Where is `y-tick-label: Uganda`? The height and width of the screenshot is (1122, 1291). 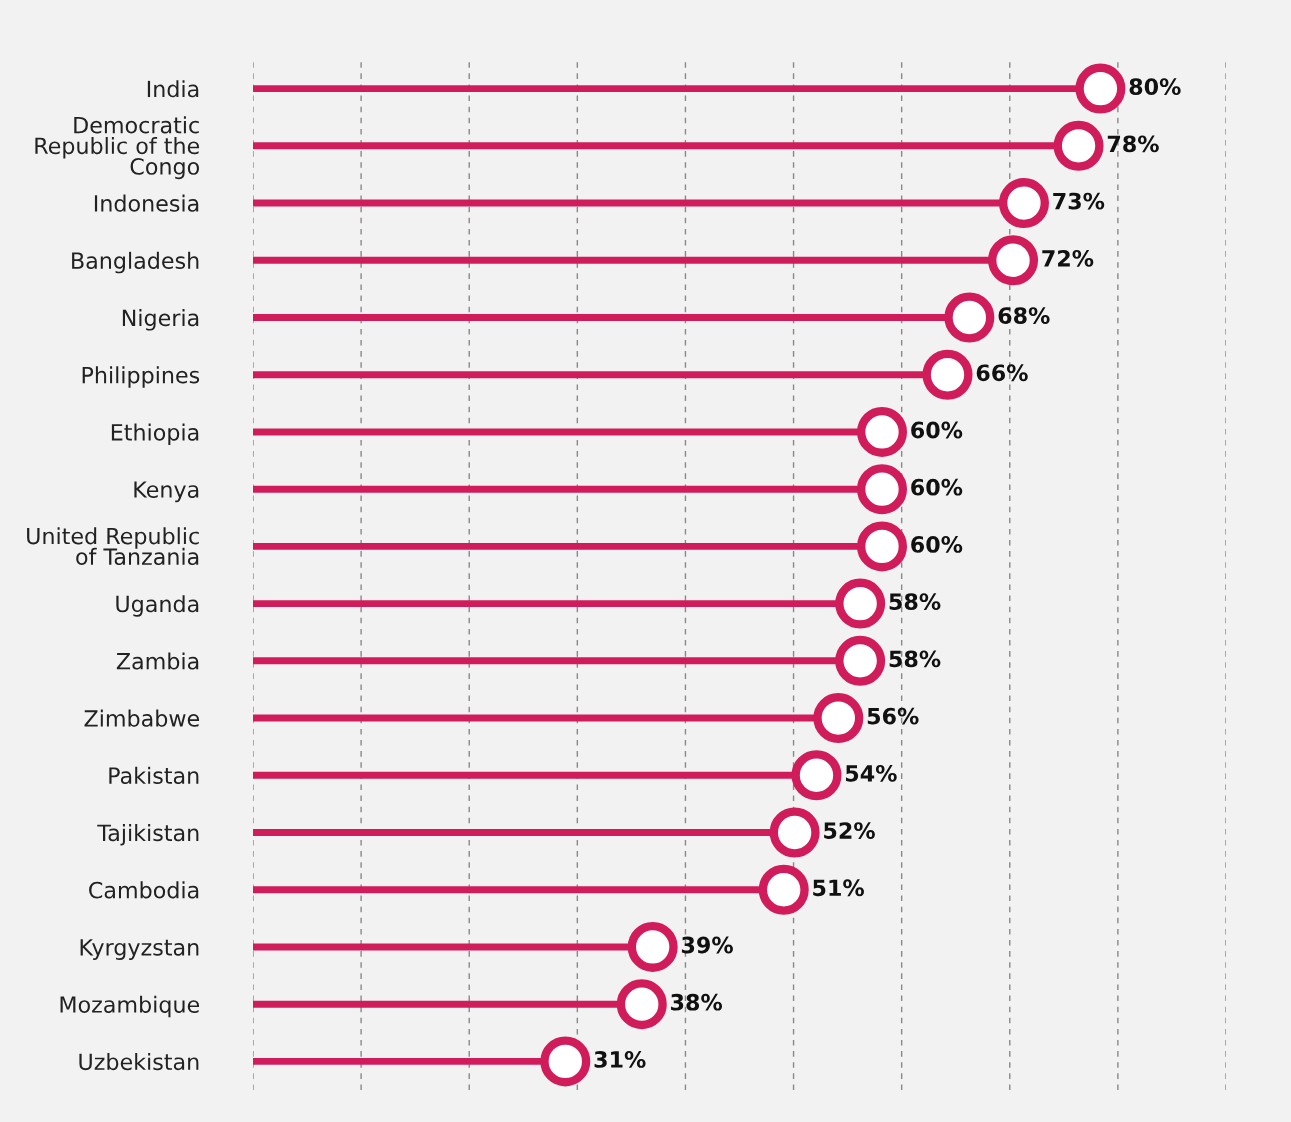
y-tick-label: Uganda is located at coordinates (157, 606).